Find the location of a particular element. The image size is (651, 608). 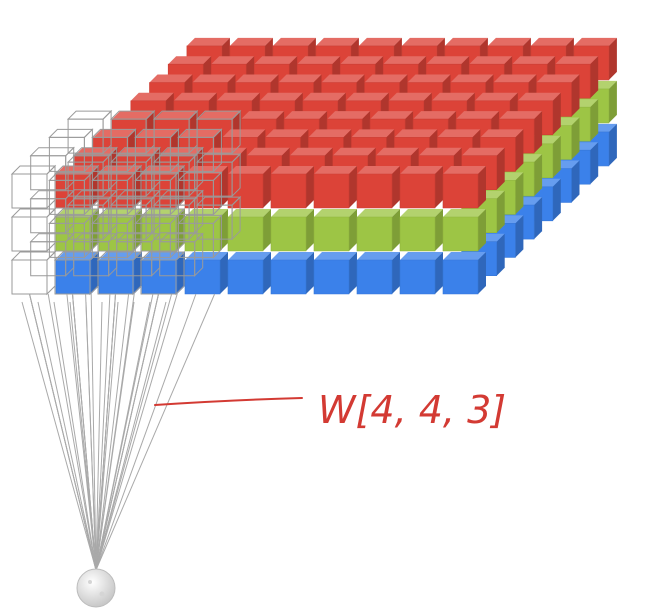

weight-shape-label: W[4, 4, 3] is located at coordinates (412, 410).